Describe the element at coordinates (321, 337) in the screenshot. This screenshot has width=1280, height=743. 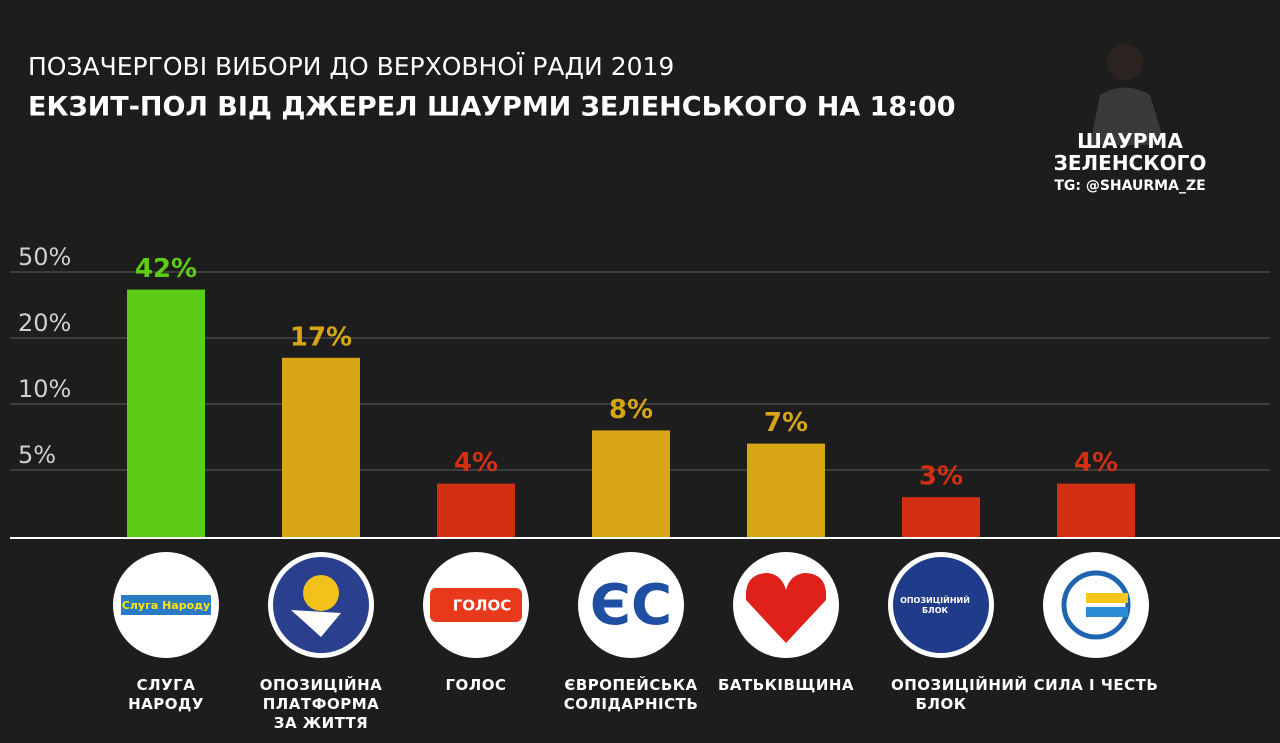
I see `value-label: 17%` at that location.